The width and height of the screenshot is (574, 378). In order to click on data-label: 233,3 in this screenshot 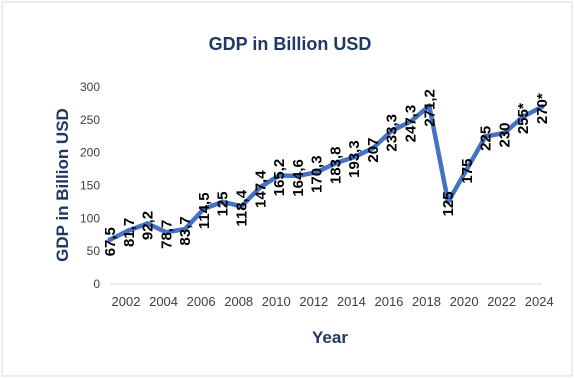, I will do `click(392, 133)`.